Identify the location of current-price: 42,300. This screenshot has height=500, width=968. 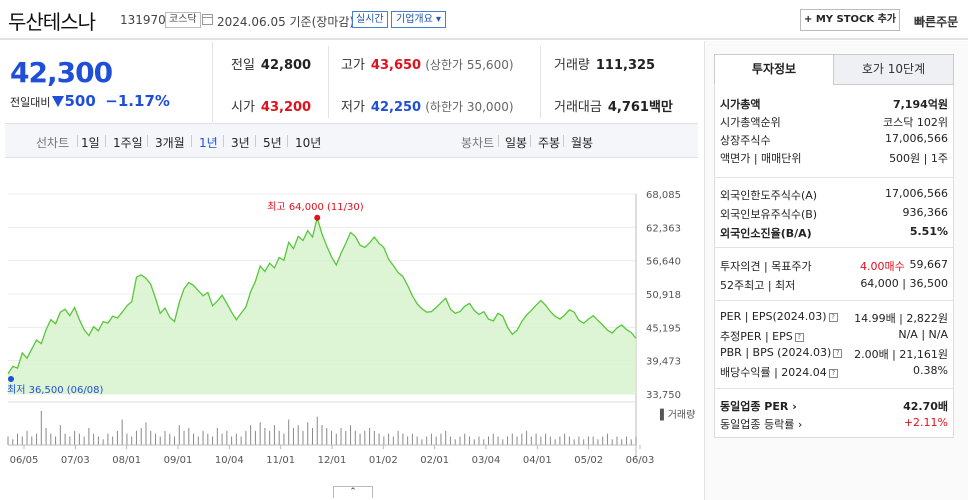
(61, 72).